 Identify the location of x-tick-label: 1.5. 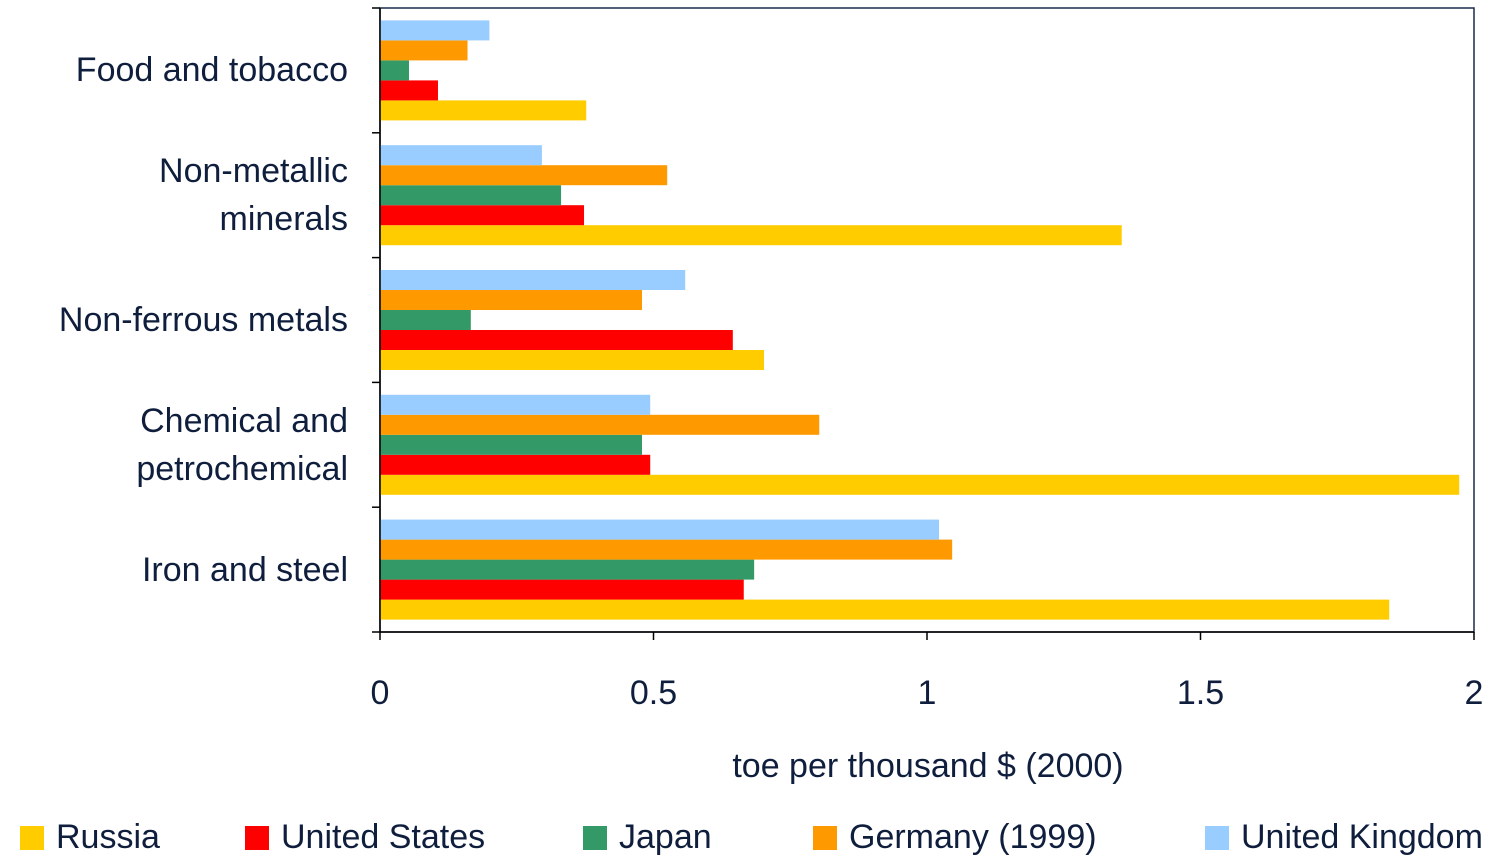
(1200, 693).